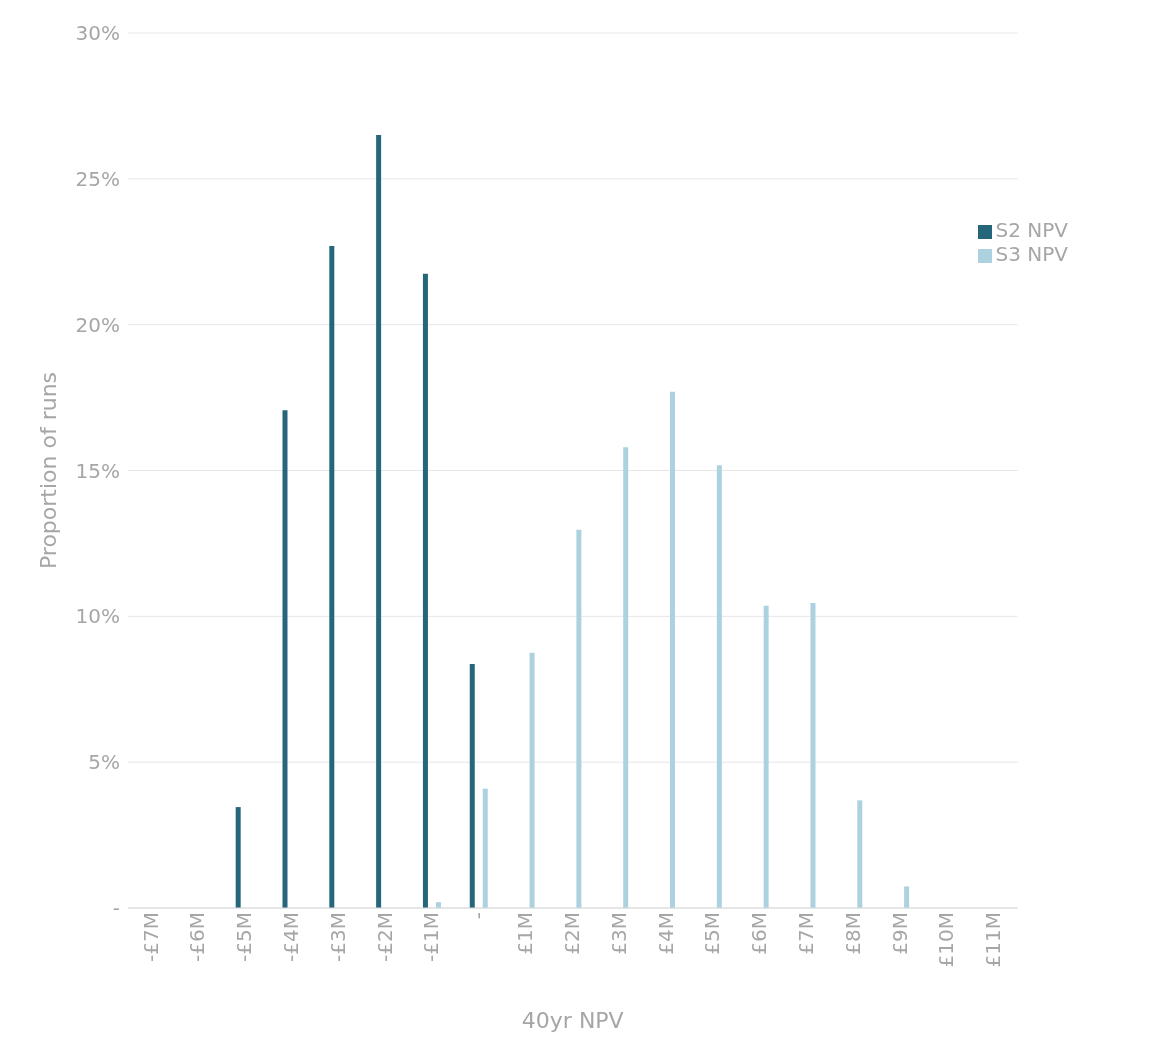  I want to click on x-tick-label: £11M, so click(993, 940).